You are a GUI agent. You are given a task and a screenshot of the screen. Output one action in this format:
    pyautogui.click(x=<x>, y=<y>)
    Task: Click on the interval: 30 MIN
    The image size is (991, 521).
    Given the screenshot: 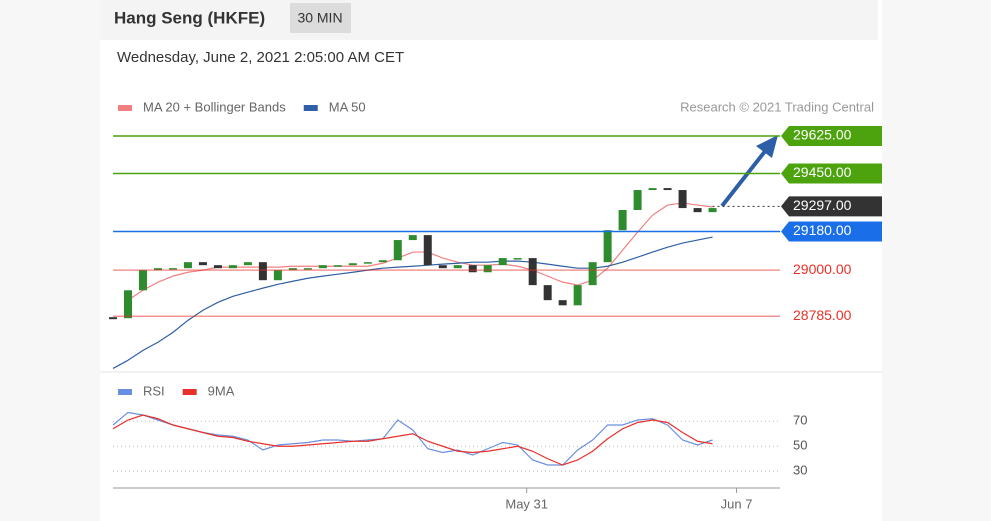 What is the action you would take?
    pyautogui.click(x=319, y=18)
    